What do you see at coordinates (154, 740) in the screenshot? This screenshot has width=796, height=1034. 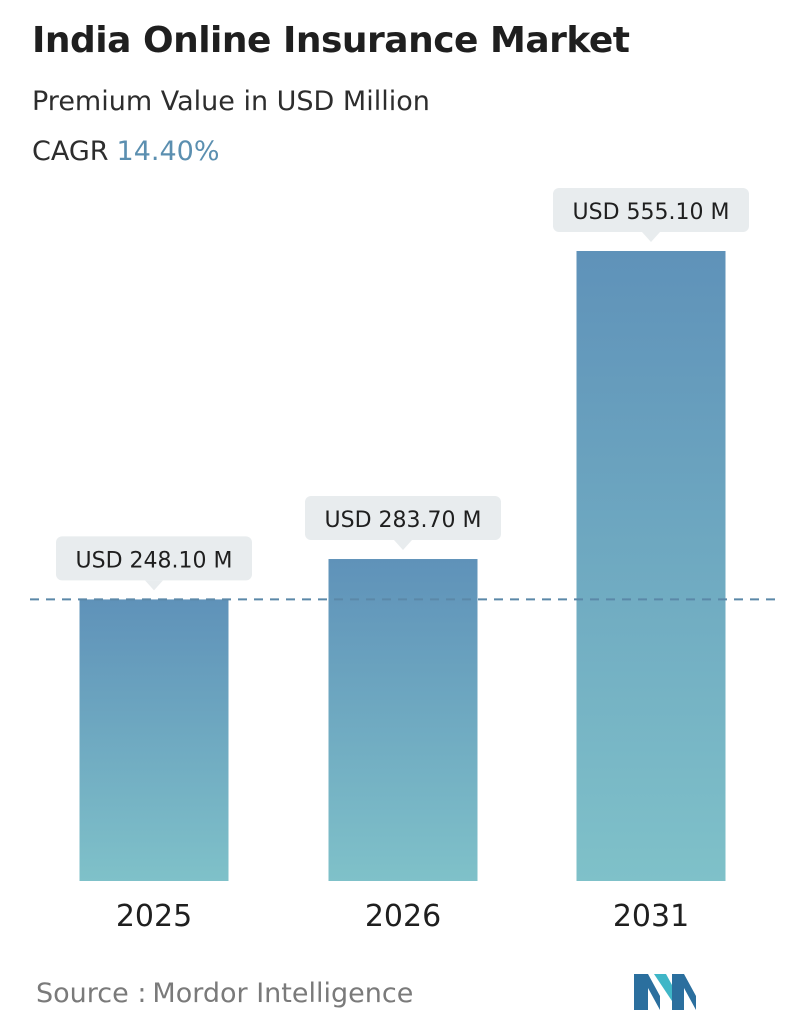 I see `bar-2025` at bounding box center [154, 740].